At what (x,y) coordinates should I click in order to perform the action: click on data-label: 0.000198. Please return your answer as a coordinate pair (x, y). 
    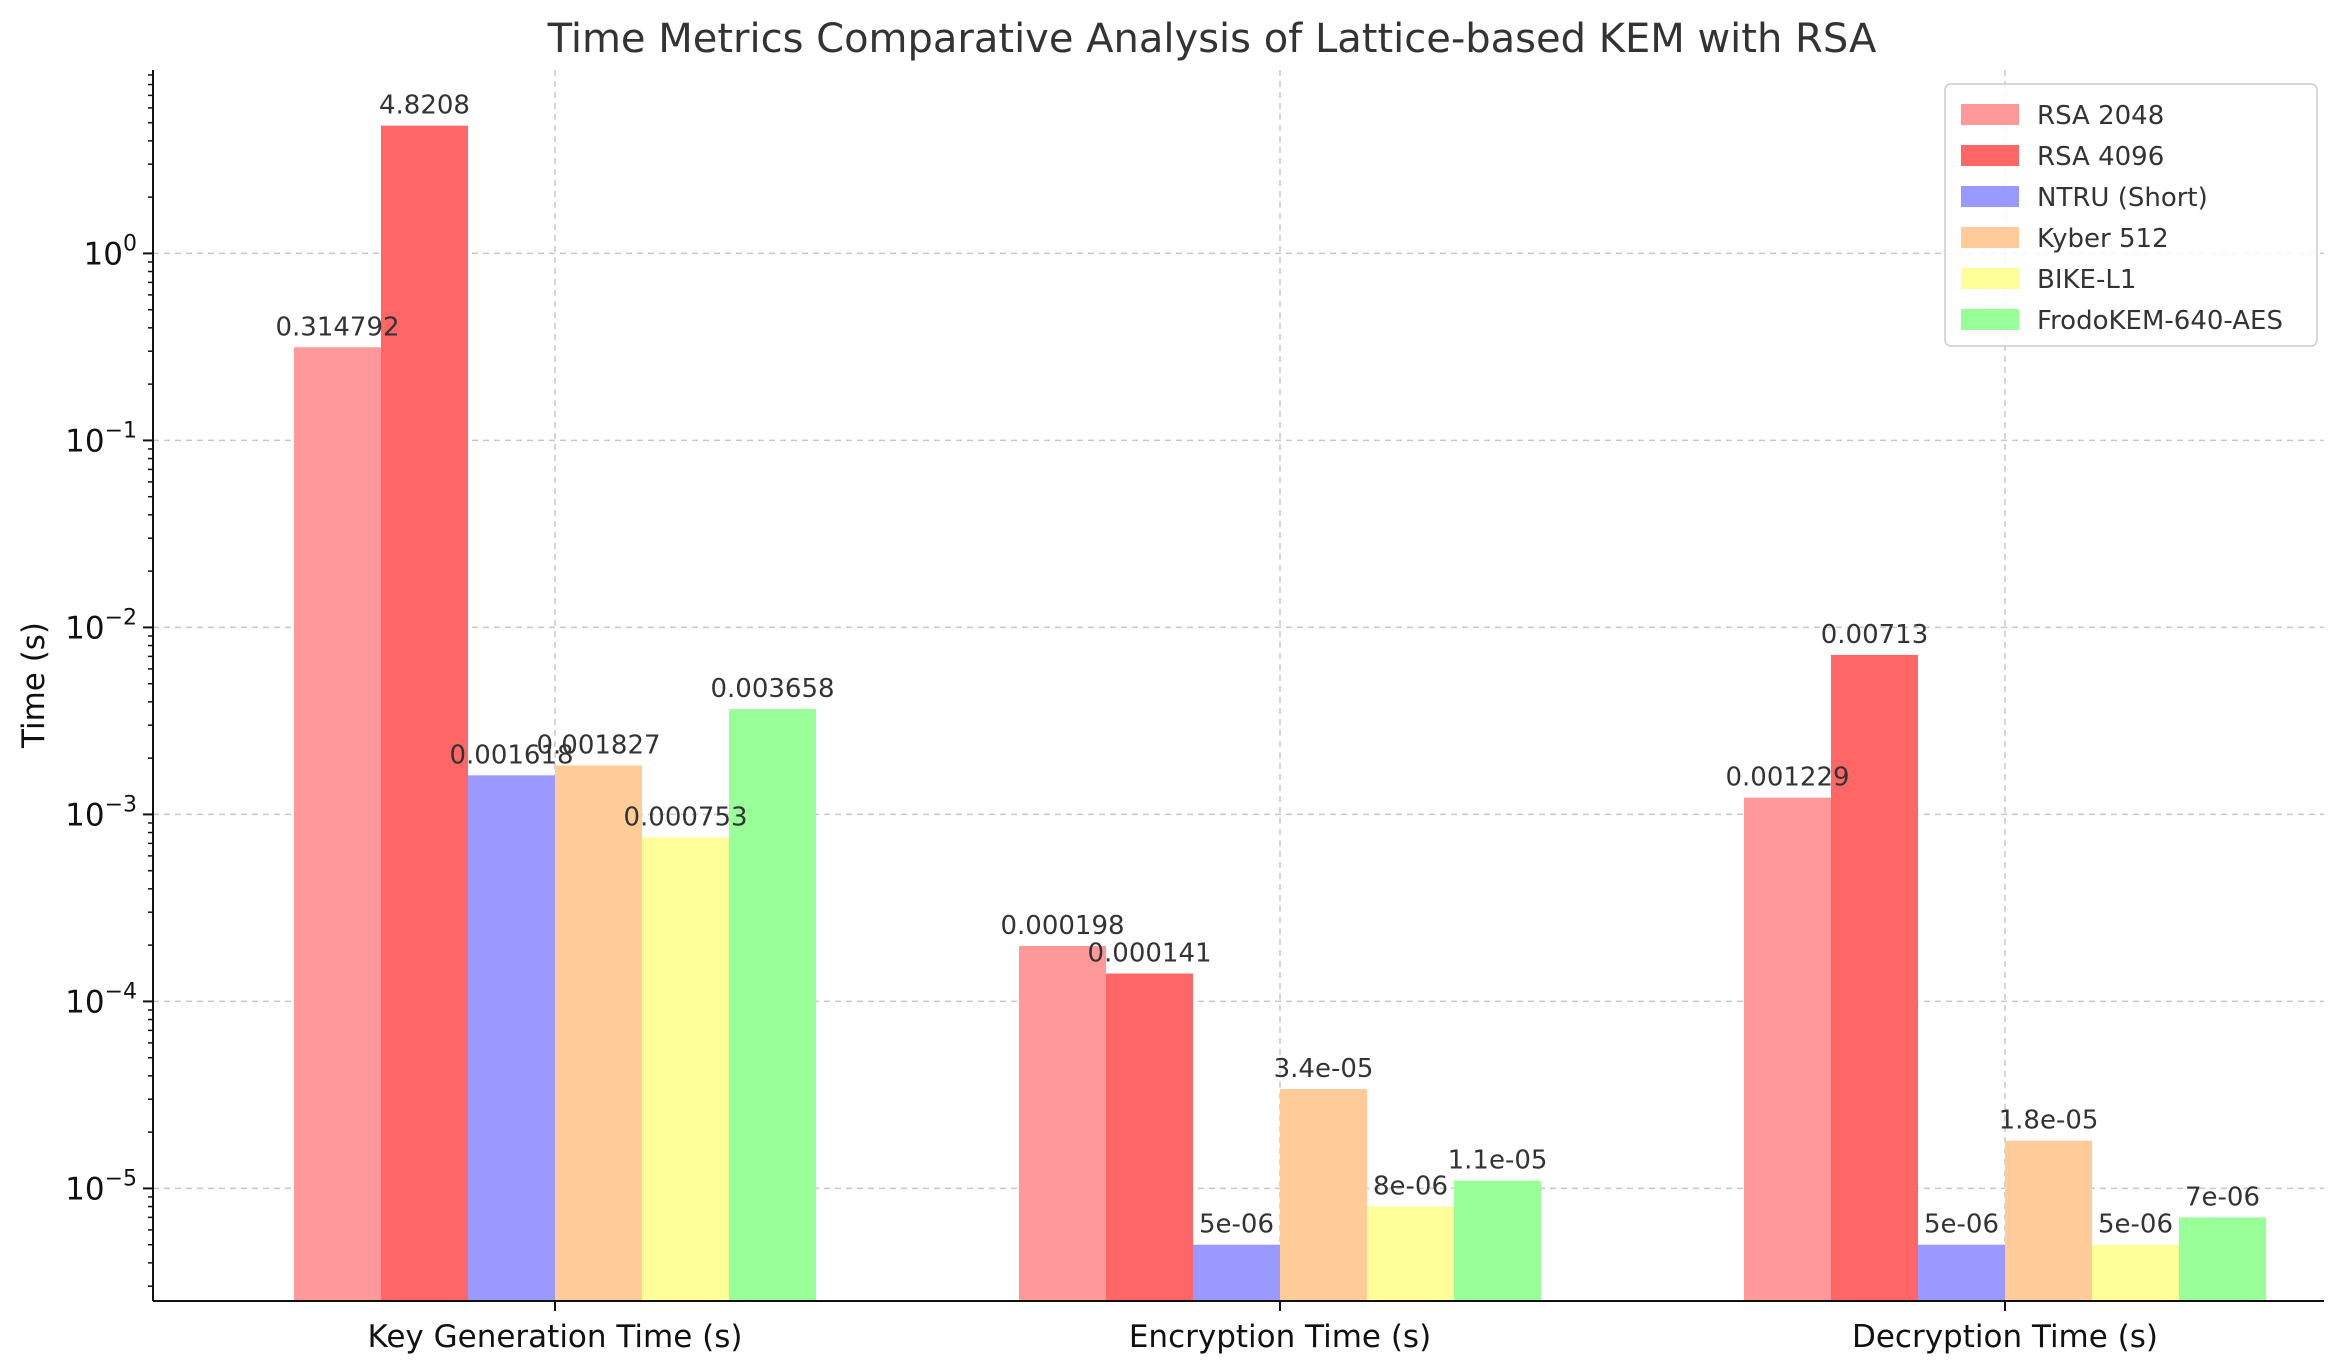
    Looking at the image, I should click on (1062, 926).